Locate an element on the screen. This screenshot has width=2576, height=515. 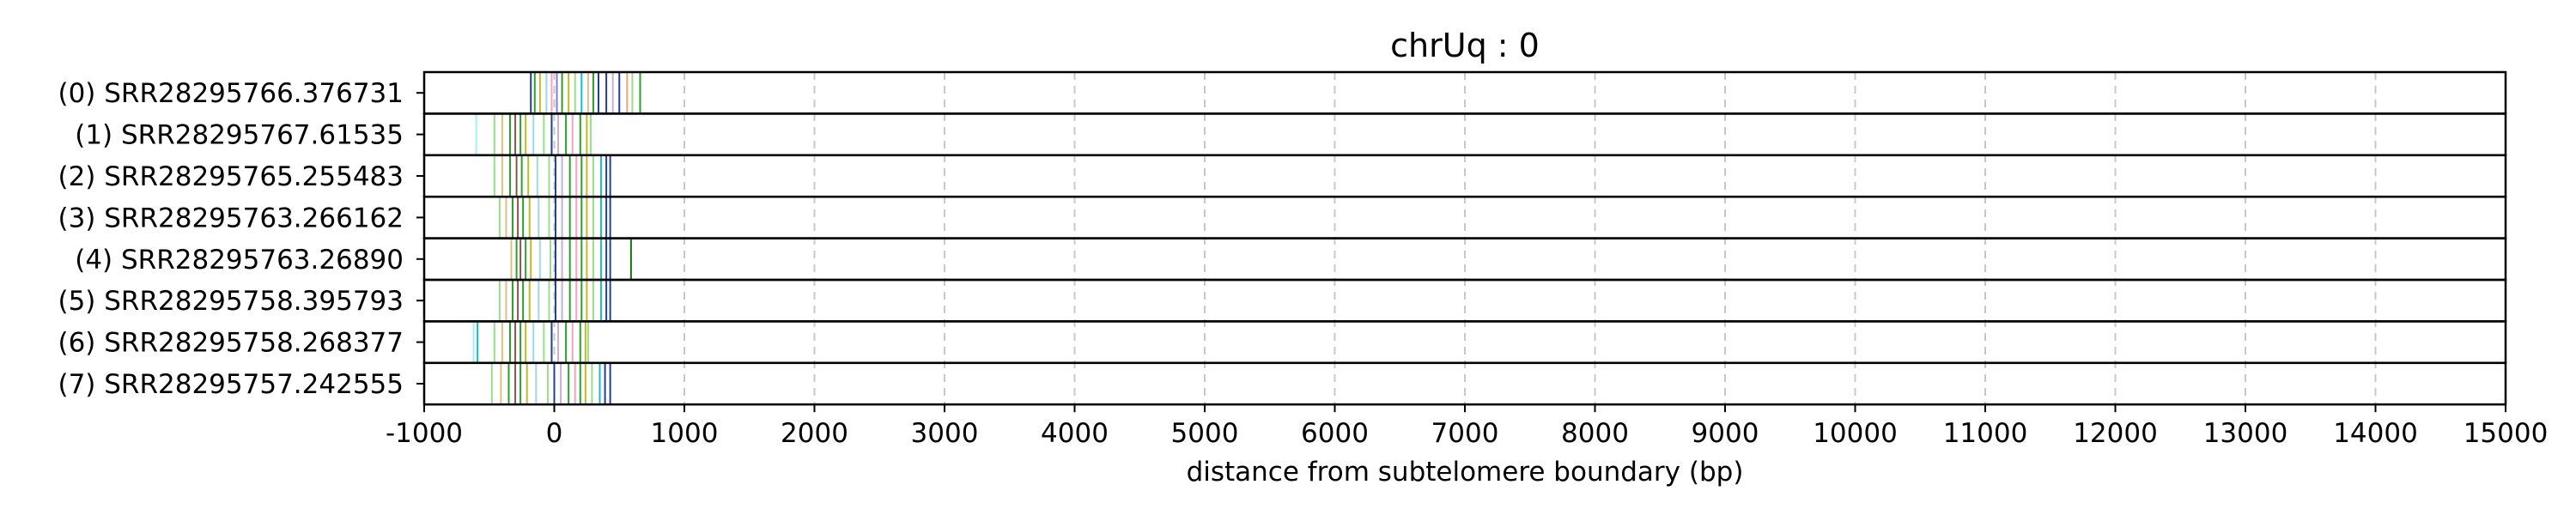
read-label: (1) SRR28295767.61535 is located at coordinates (240, 135).